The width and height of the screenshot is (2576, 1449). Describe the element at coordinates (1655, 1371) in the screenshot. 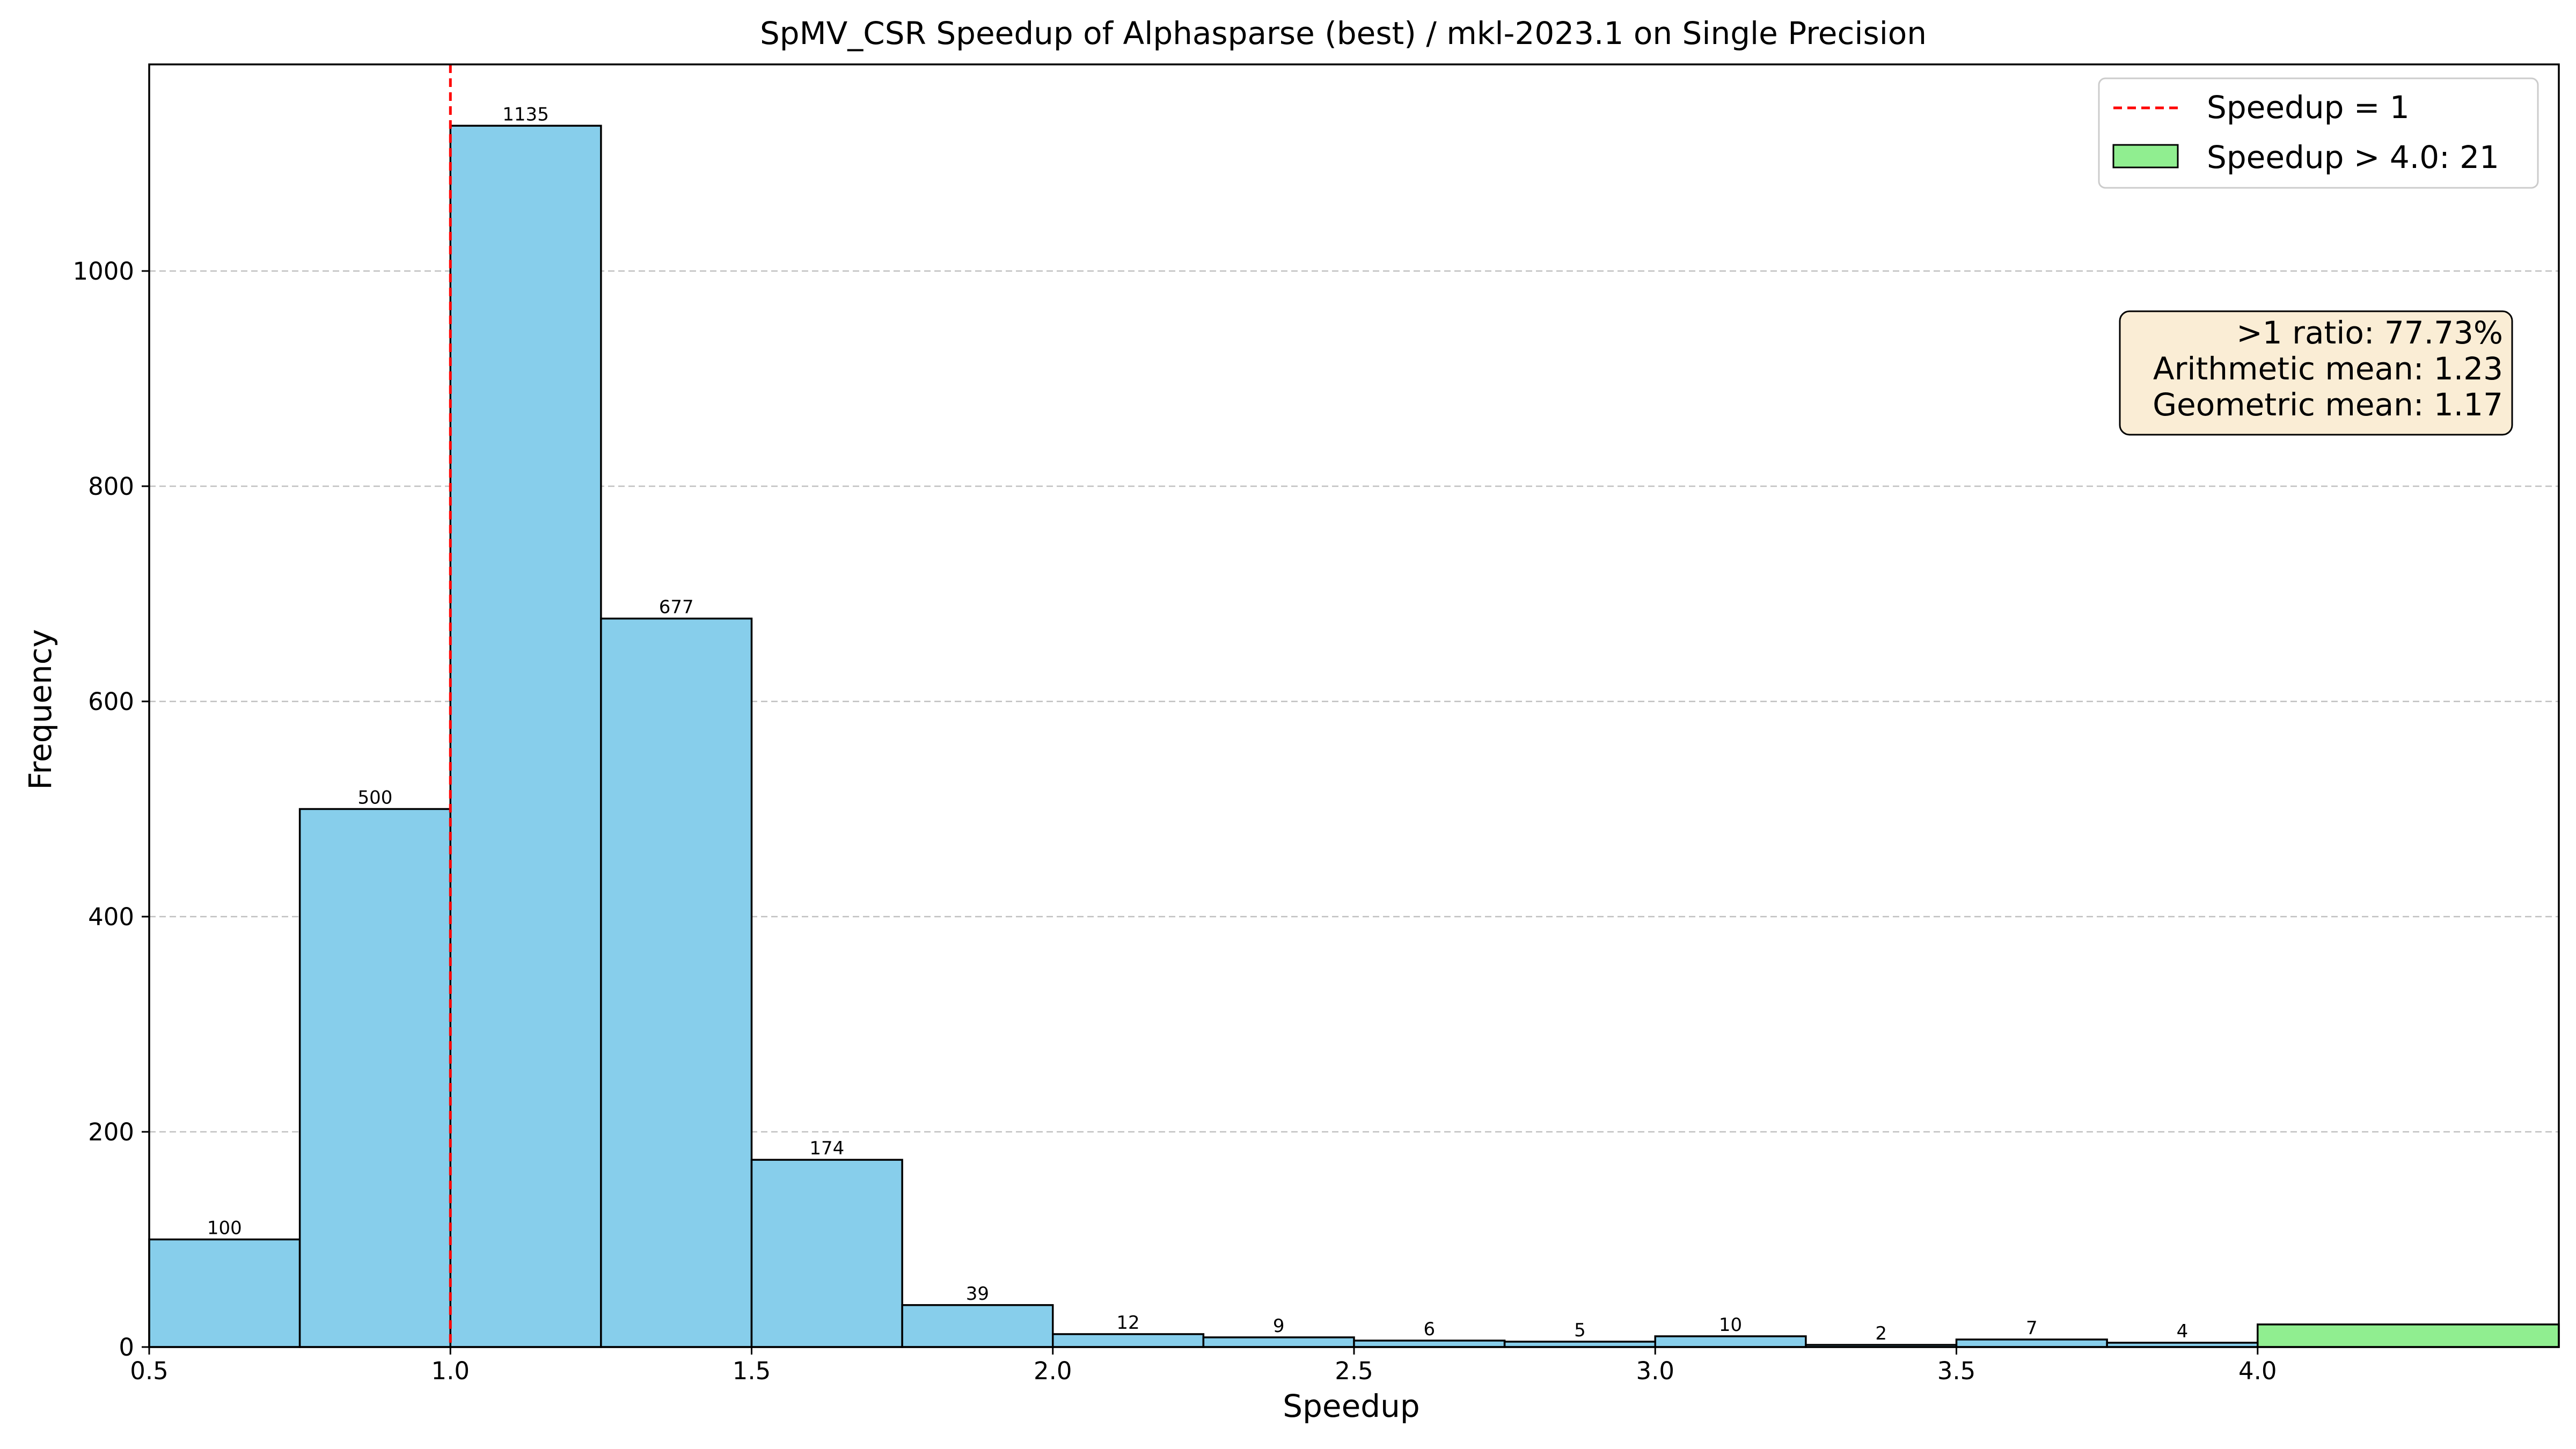

I see `x-tick-label: 3.0` at that location.